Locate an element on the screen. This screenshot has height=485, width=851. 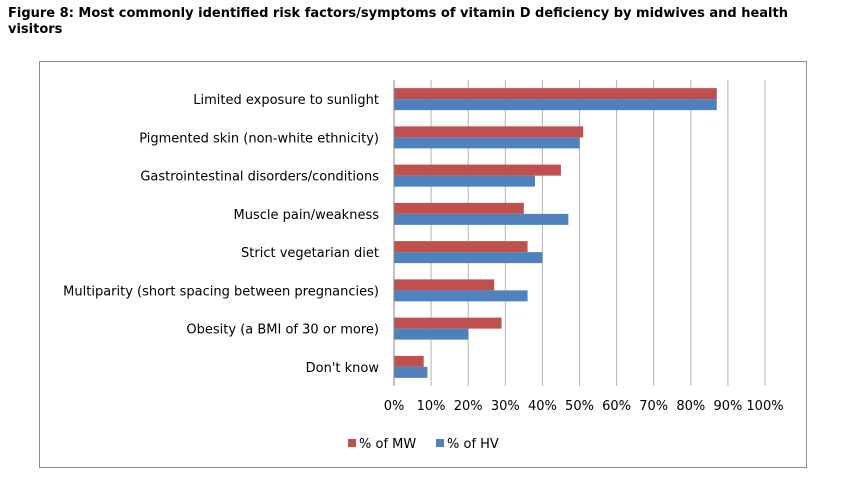
category-label: Muscle pain/weakness is located at coordinates (307, 215).